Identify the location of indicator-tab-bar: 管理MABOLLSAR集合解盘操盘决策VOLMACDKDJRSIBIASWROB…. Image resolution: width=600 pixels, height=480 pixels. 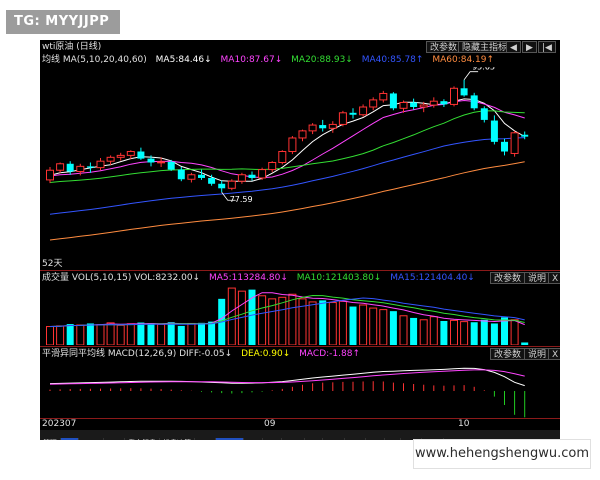
(300, 435).